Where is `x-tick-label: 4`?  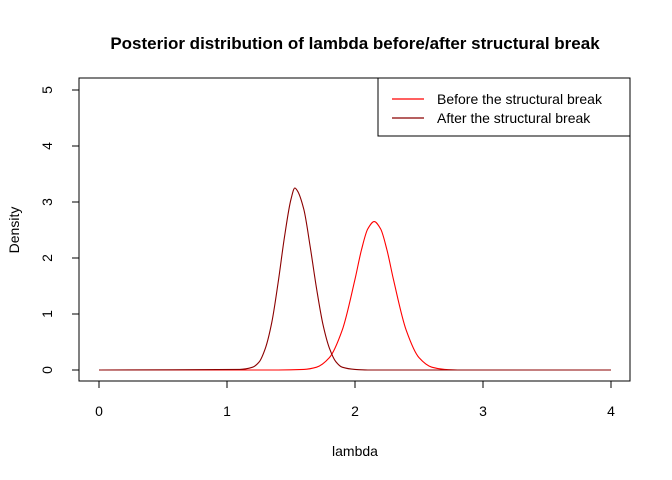
x-tick-label: 4 is located at coordinates (611, 411).